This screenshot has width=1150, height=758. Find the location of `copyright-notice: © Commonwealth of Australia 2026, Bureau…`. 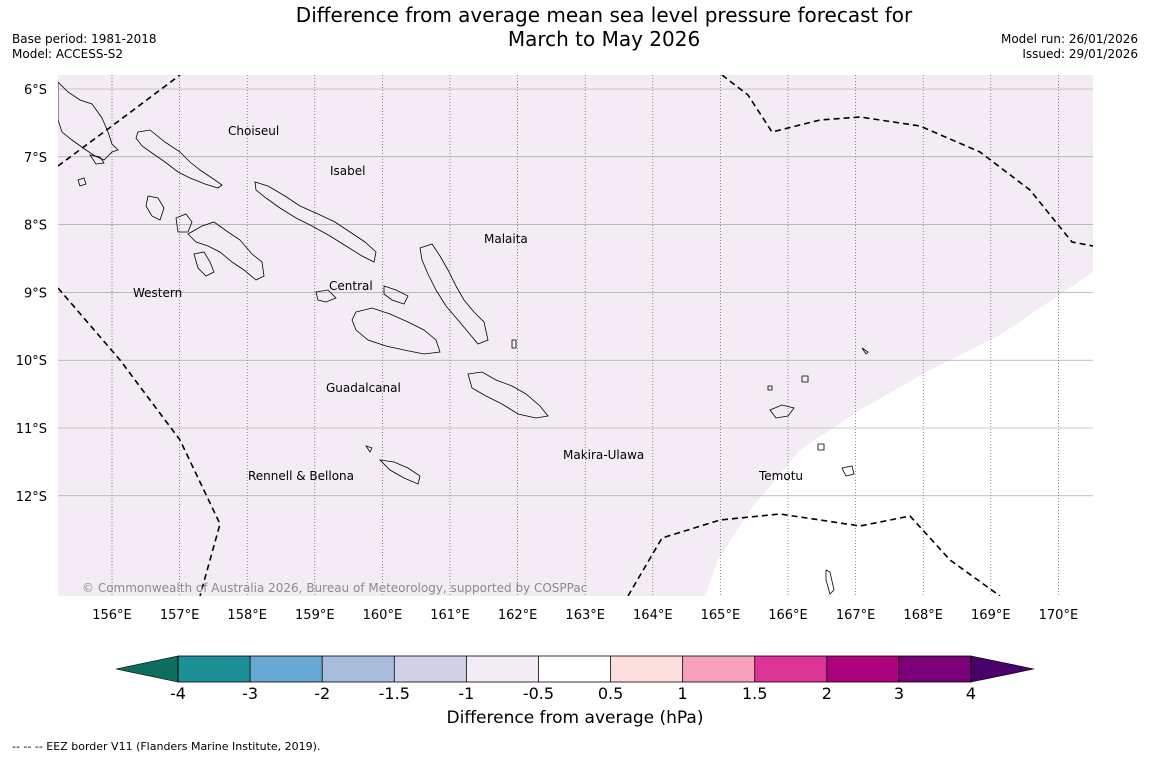

copyright-notice: © Commonwealth of Australia 2026, Bureau… is located at coordinates (334, 588).